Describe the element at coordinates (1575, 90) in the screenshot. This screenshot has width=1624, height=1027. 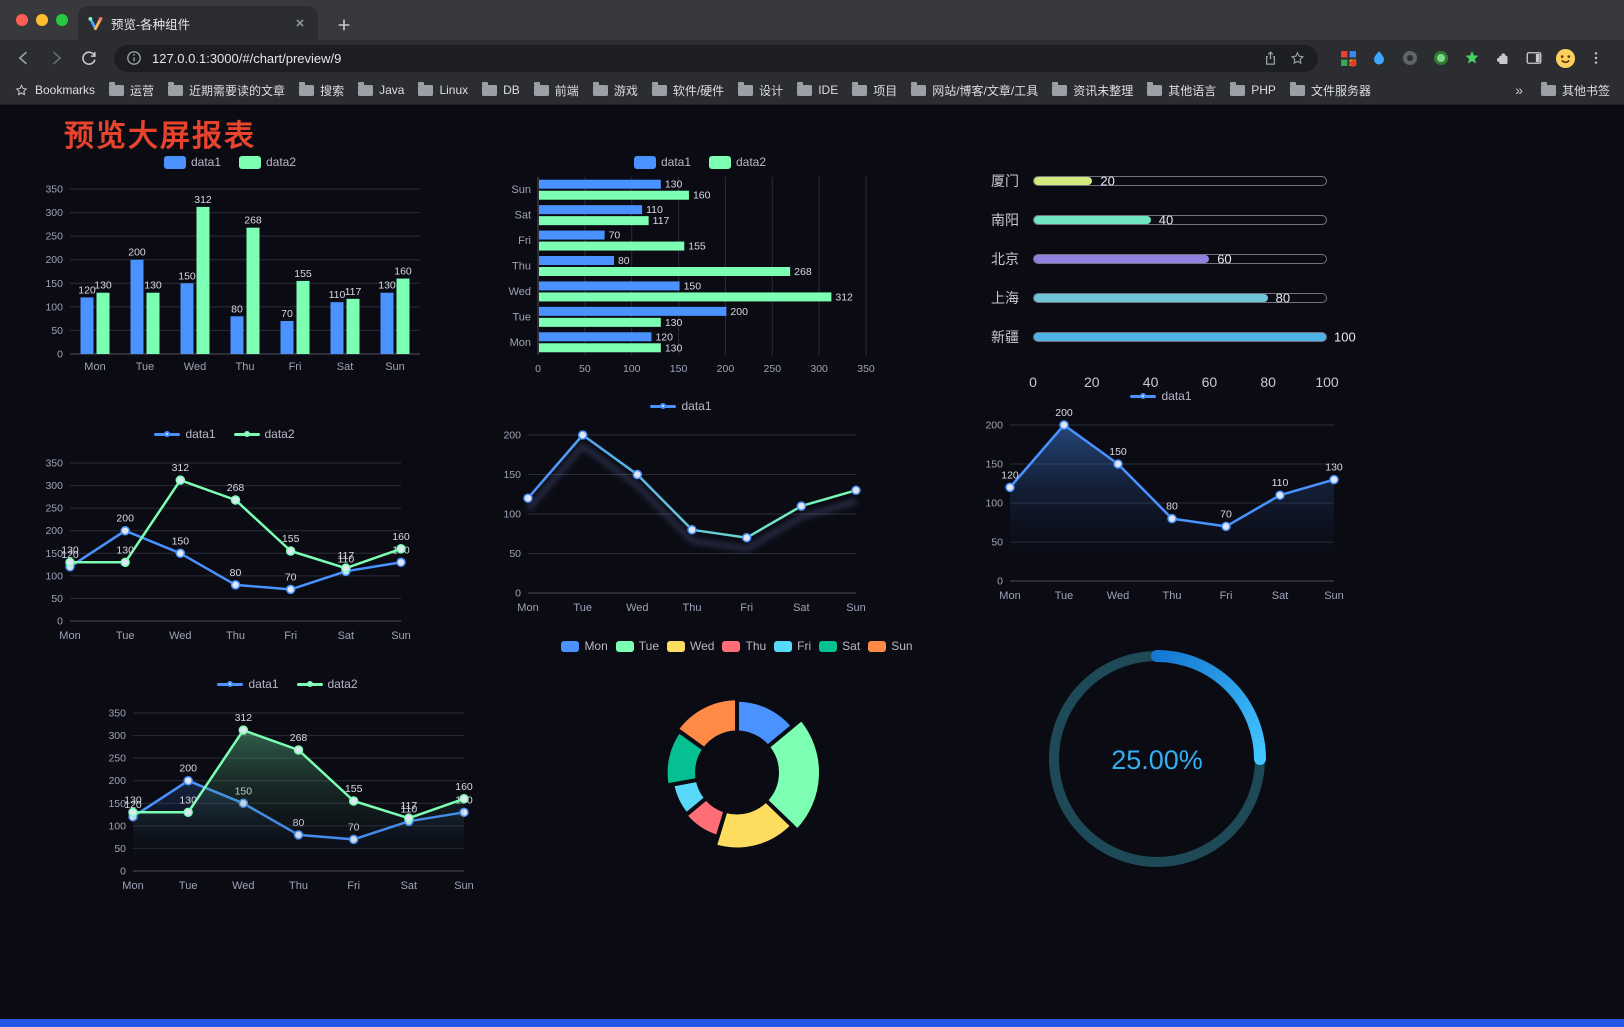
I see `other-bookmarks: 其他书签` at that location.